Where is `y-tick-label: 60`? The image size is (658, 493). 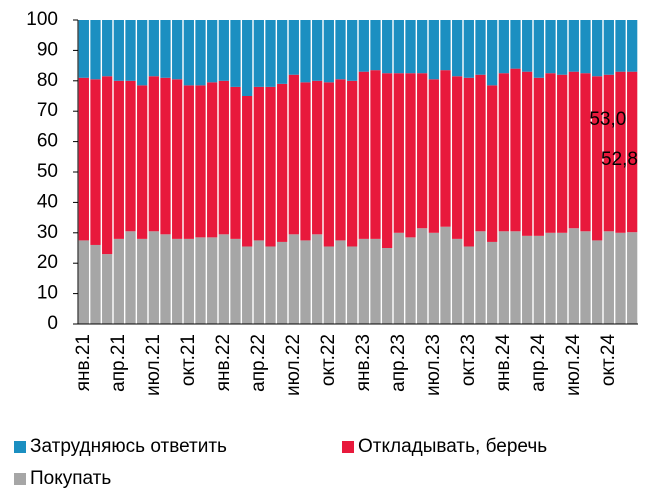
y-tick-label: 60 is located at coordinates (47, 141).